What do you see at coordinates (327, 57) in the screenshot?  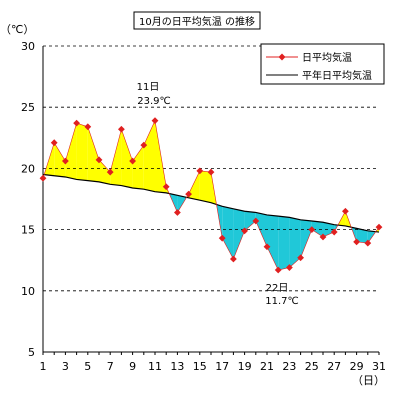 I see `legend-label-actual: 日平均気温` at bounding box center [327, 57].